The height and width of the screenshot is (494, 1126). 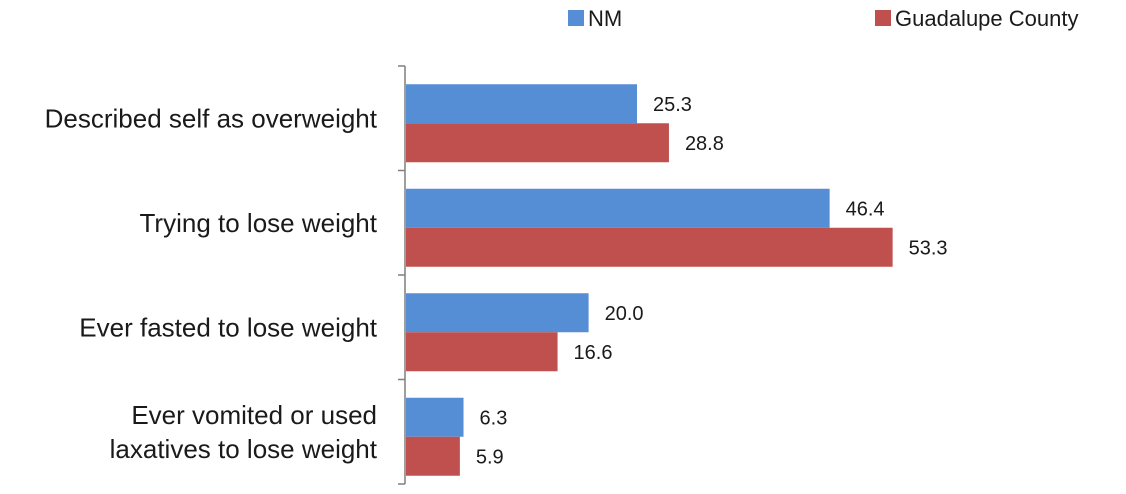 What do you see at coordinates (672, 105) in the screenshot?
I see `value-label-nm-described-self-as-overweight: 25.3` at bounding box center [672, 105].